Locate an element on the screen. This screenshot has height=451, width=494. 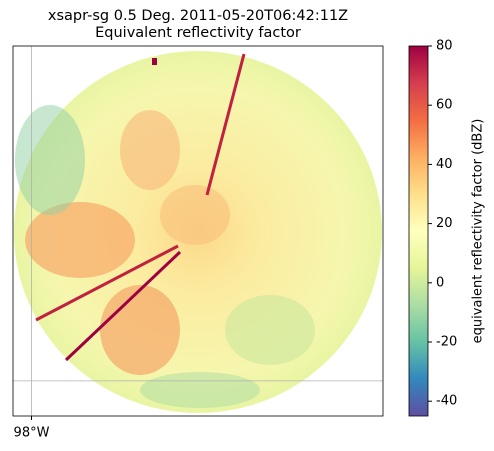
chart-subtitle: Equivalent reflectivity factor is located at coordinates (198, 33).